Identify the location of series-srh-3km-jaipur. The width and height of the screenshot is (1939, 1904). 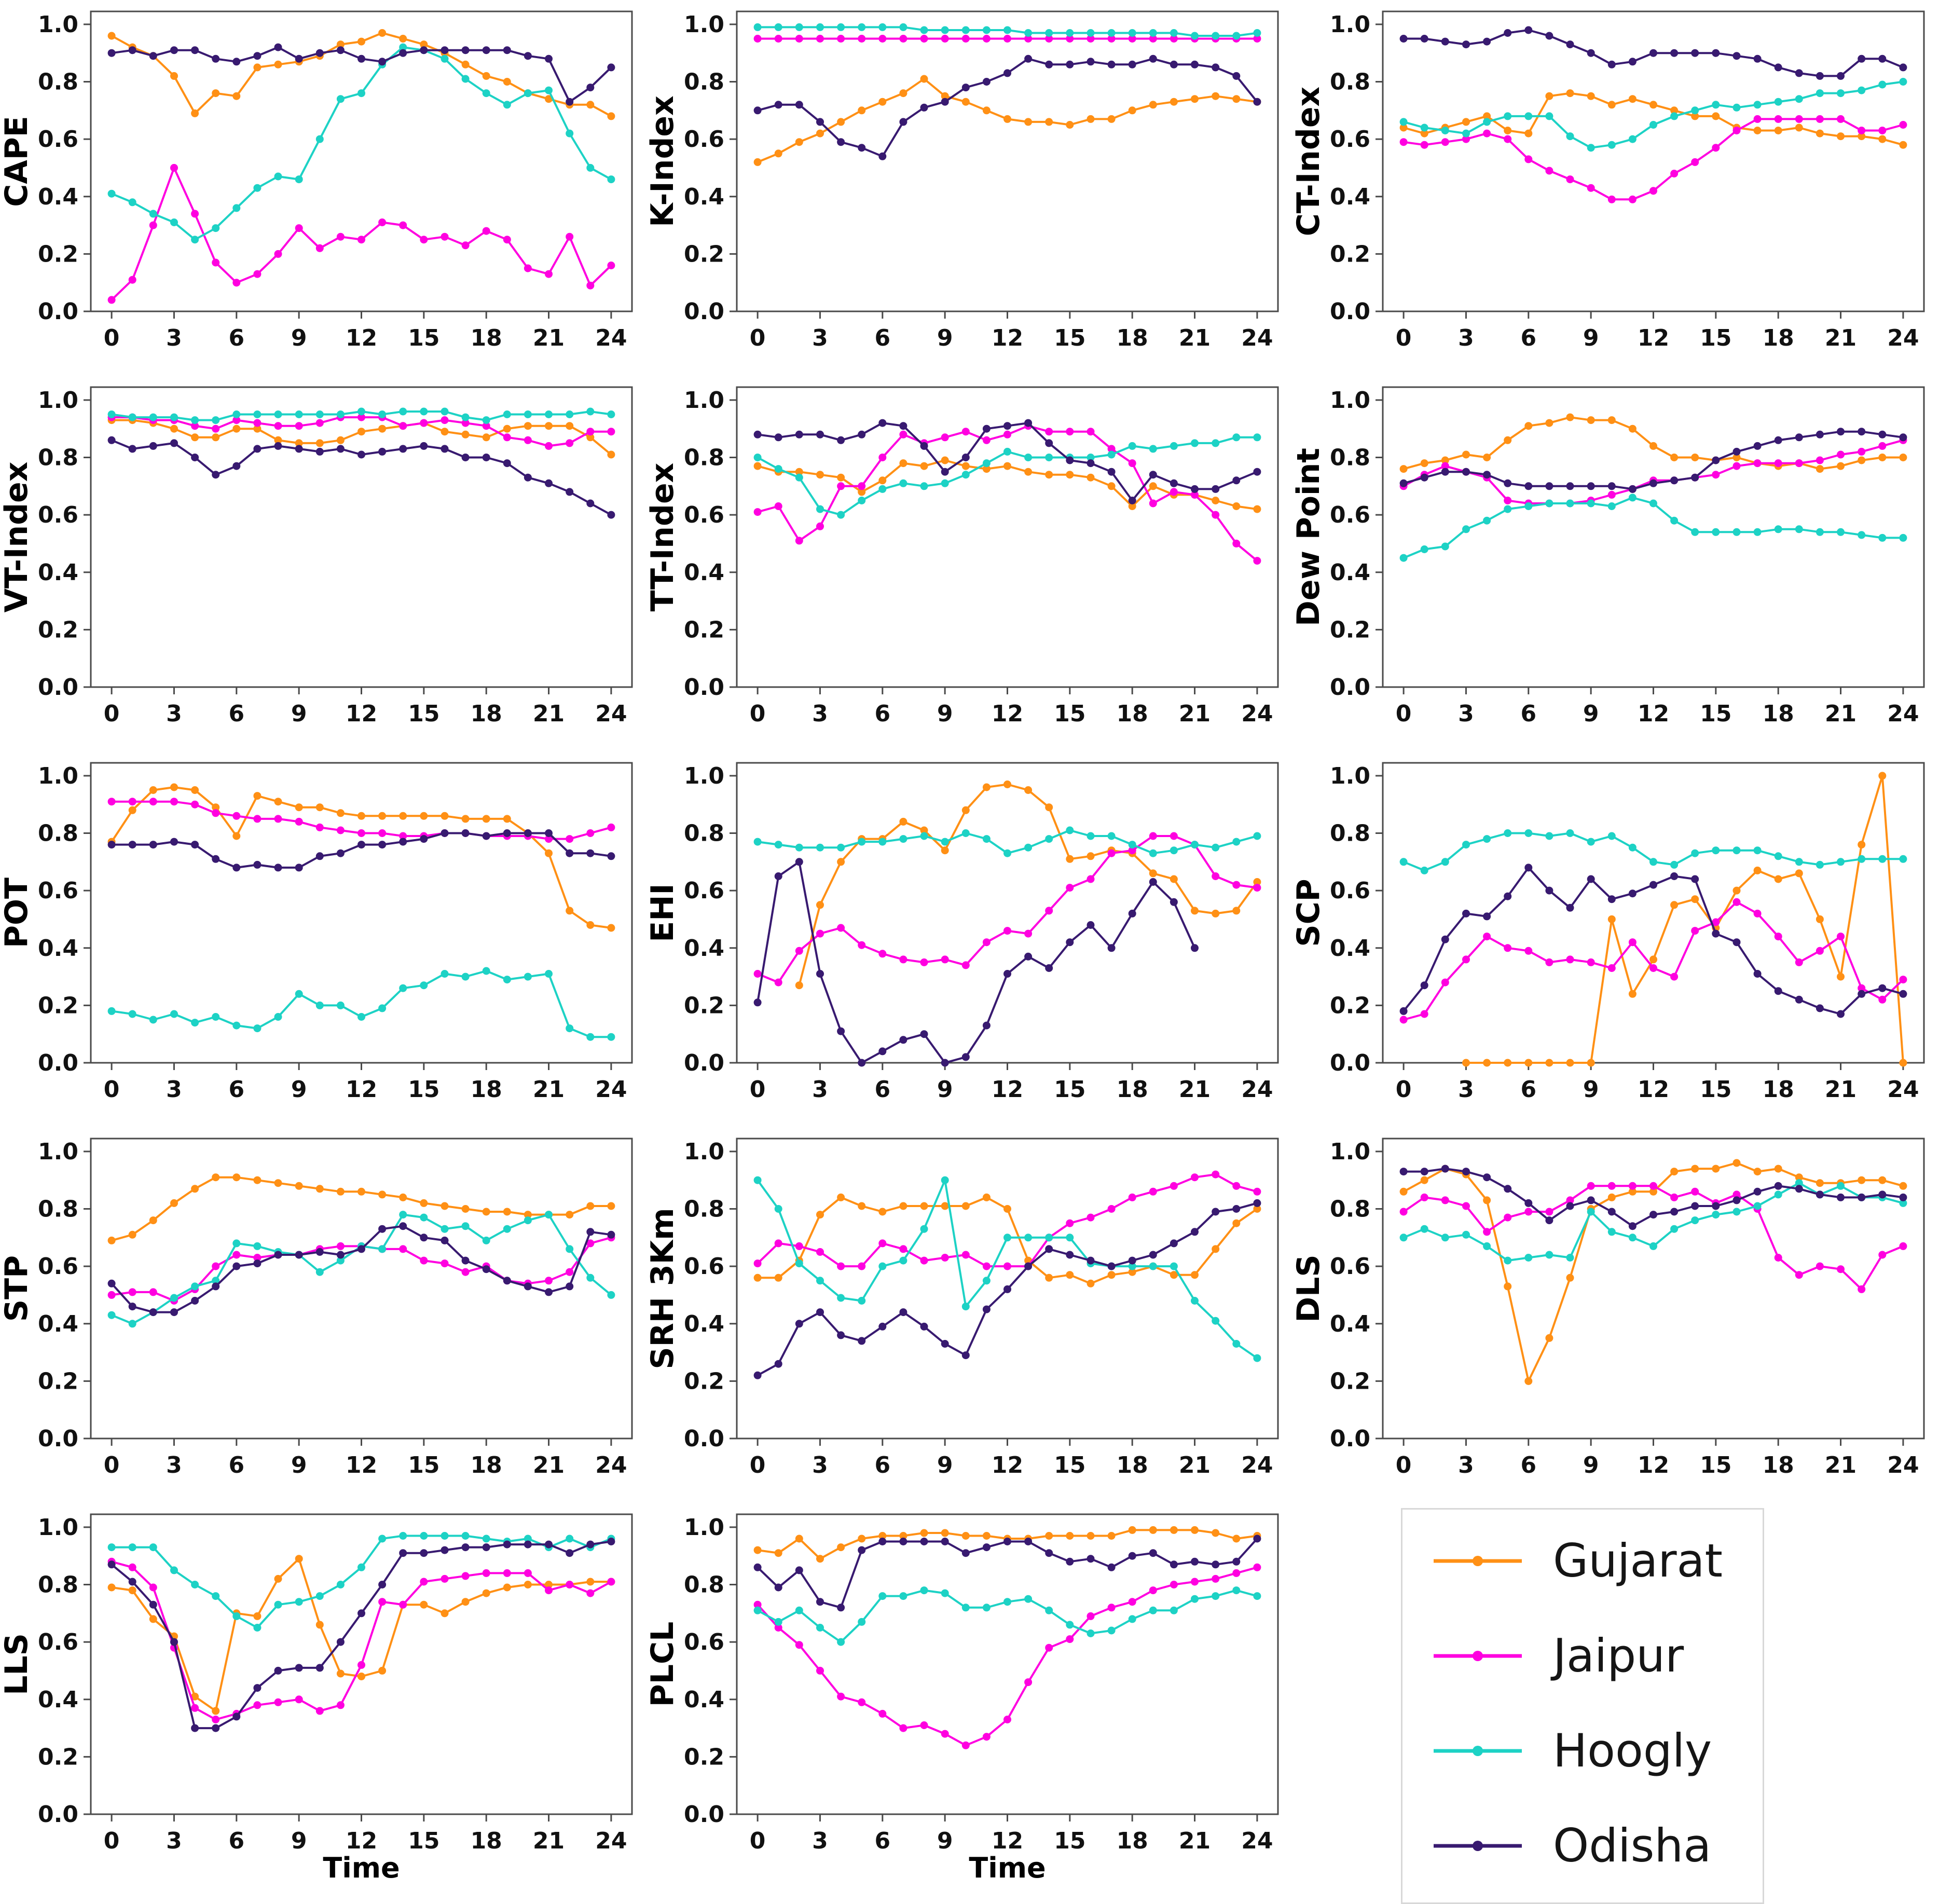
(1007, 1220).